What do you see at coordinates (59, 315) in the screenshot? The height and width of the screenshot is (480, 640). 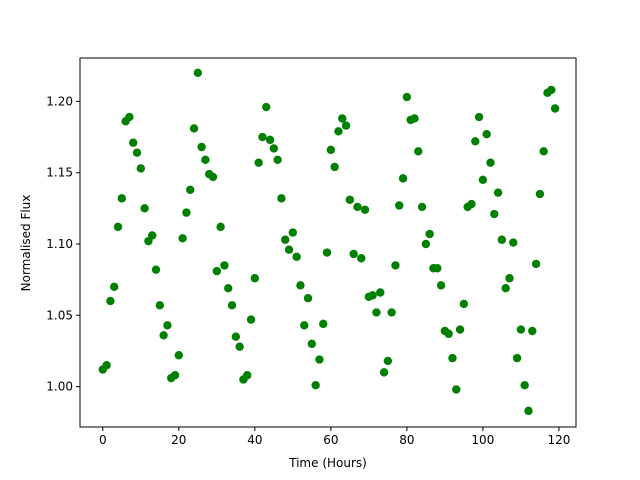 I see `y-tick-label: 1.05` at bounding box center [59, 315].